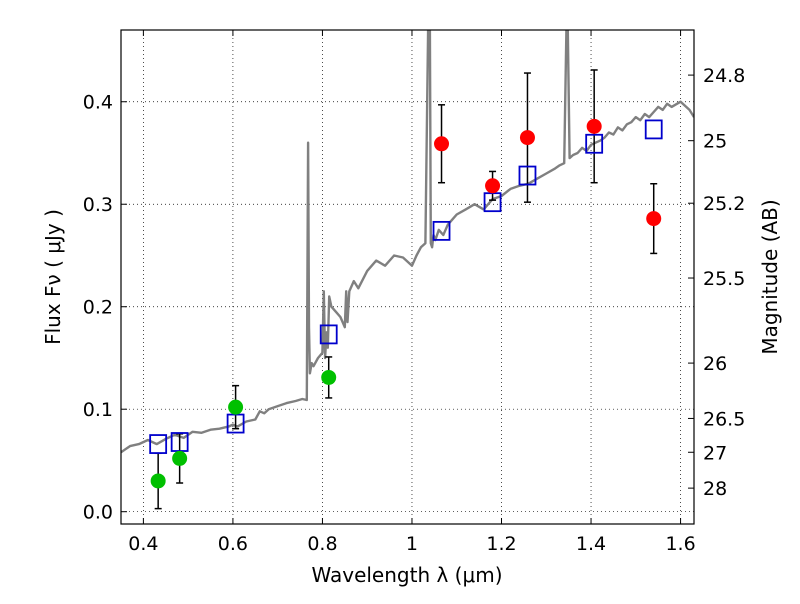 The image size is (800, 604). What do you see at coordinates (715, 453) in the screenshot?
I see `y2-tick-label: 27` at bounding box center [715, 453].